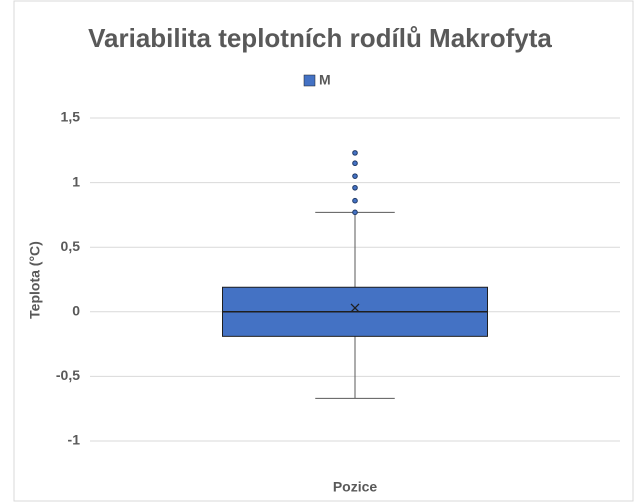 This screenshot has height=502, width=634. What do you see at coordinates (74, 440) in the screenshot?
I see `y-tick-label: -1` at bounding box center [74, 440].